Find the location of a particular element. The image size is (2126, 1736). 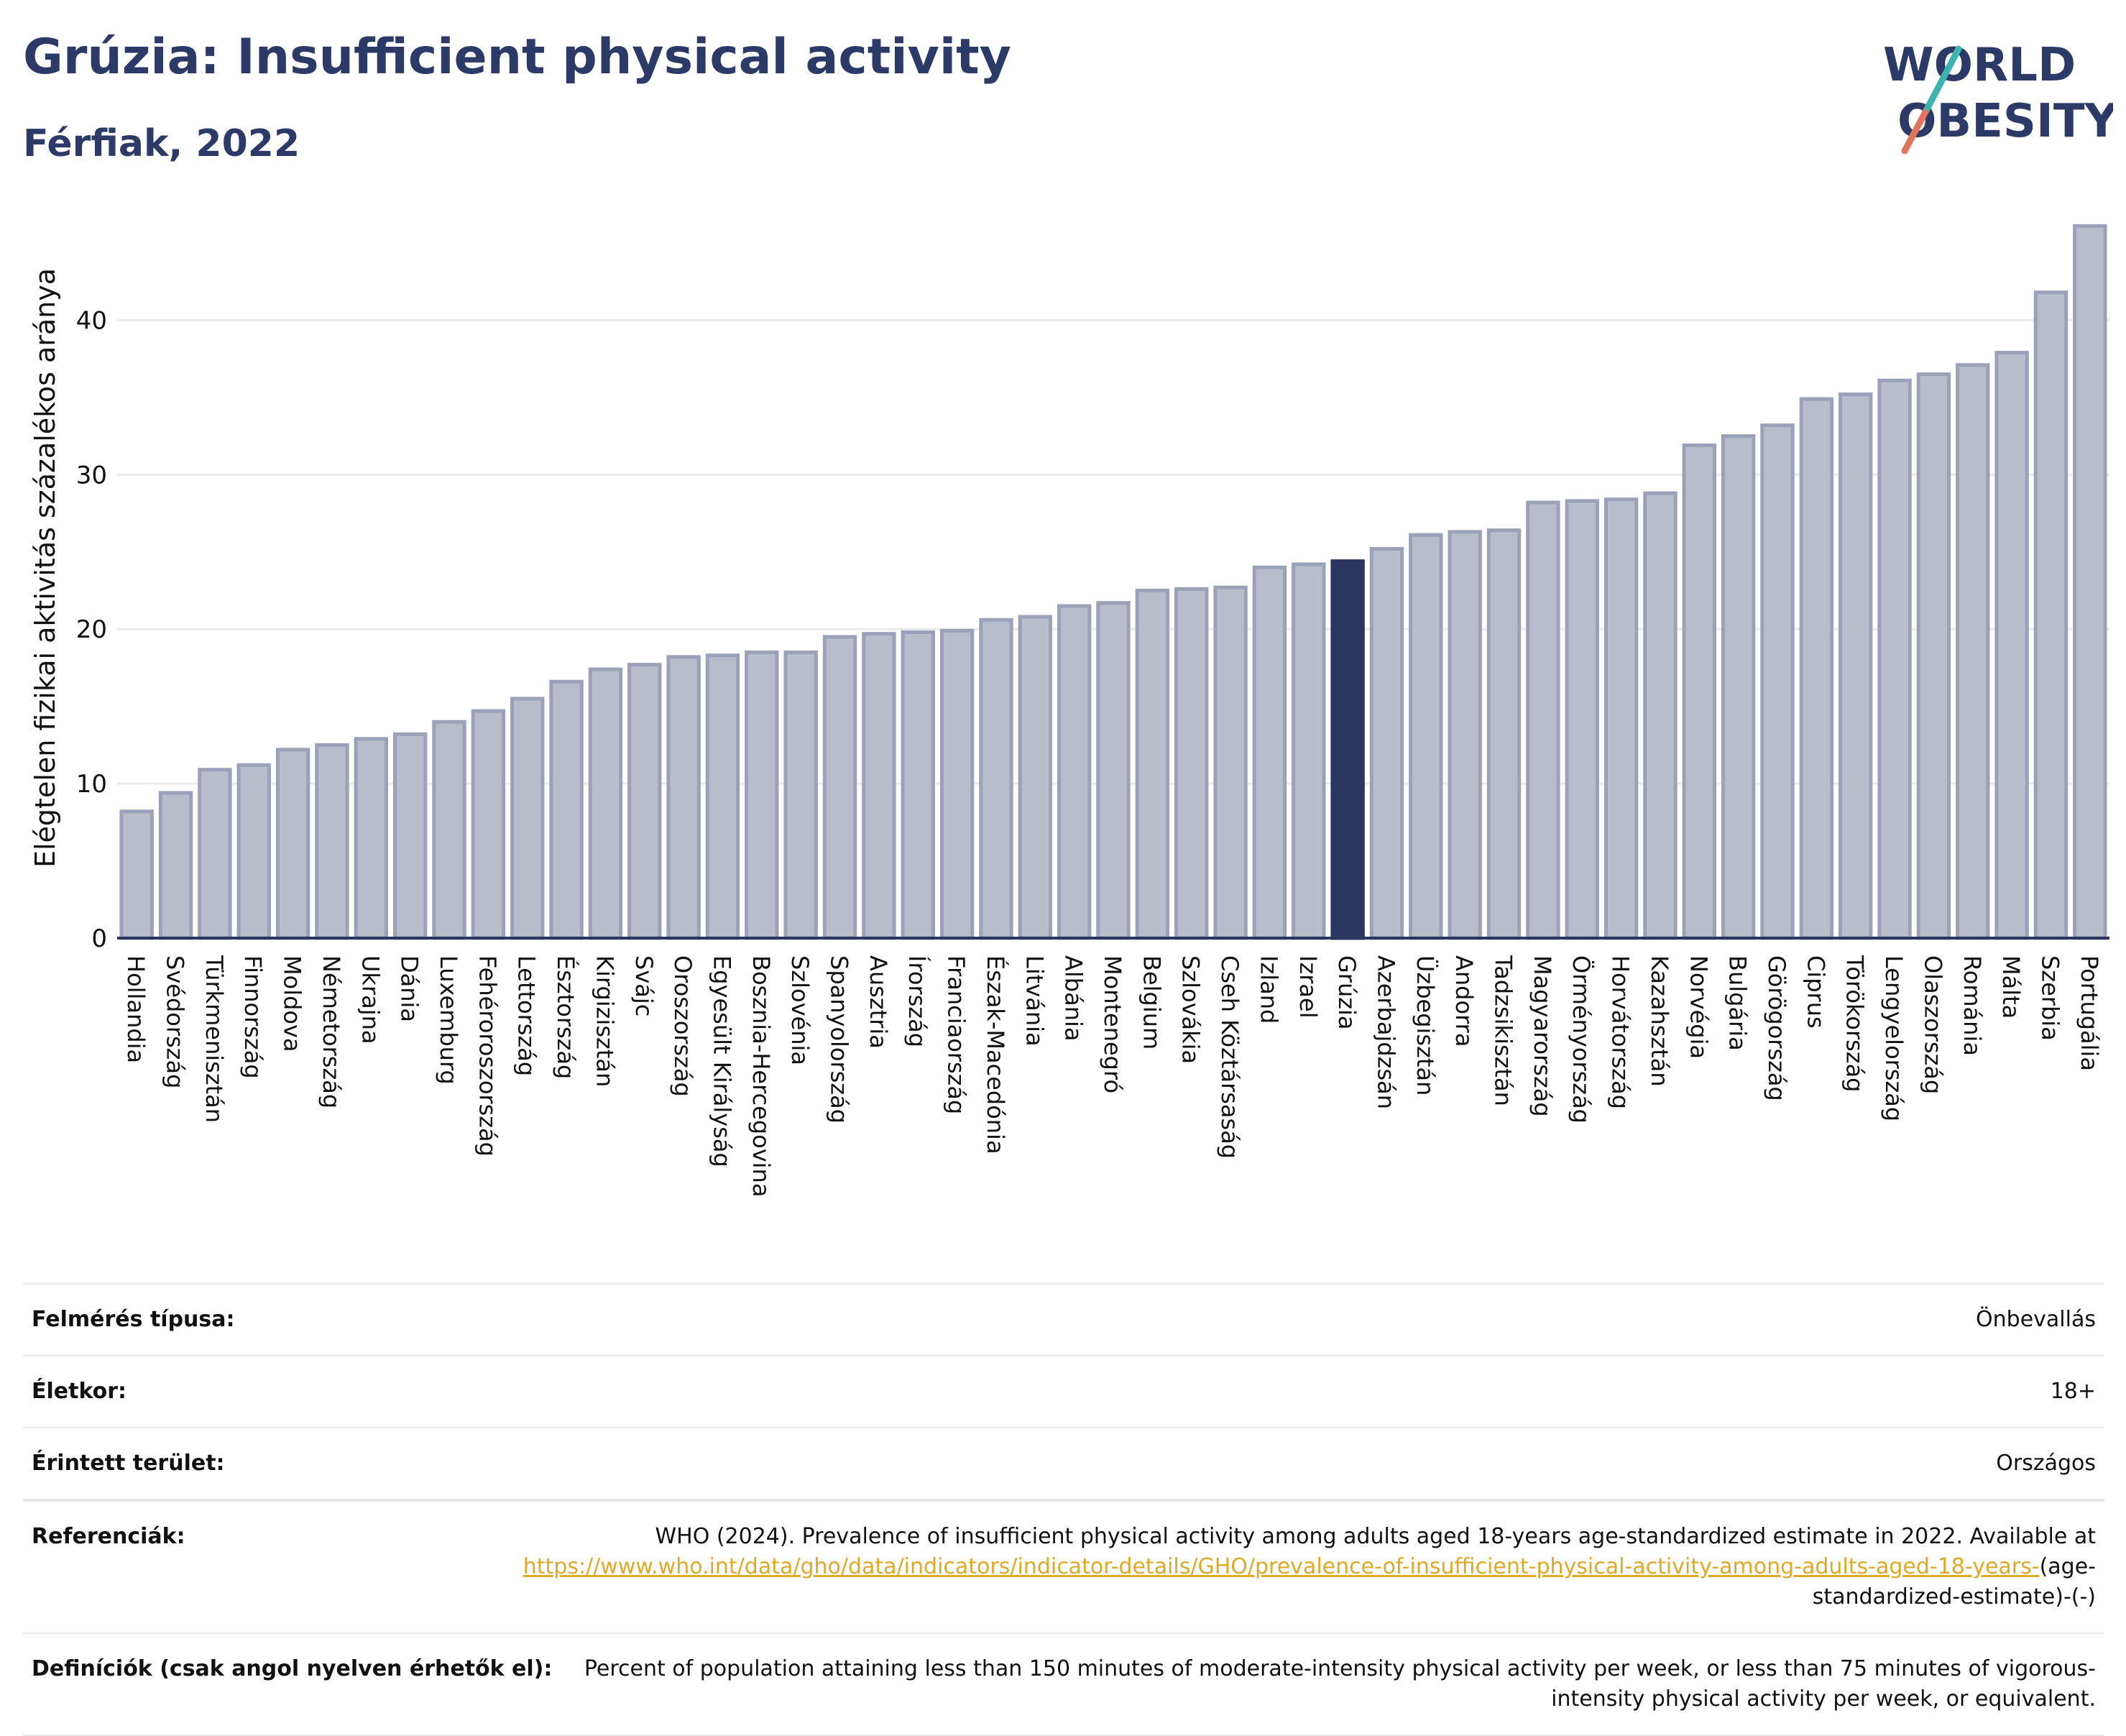

x-tick-label: Moldova is located at coordinates (292, 1003).